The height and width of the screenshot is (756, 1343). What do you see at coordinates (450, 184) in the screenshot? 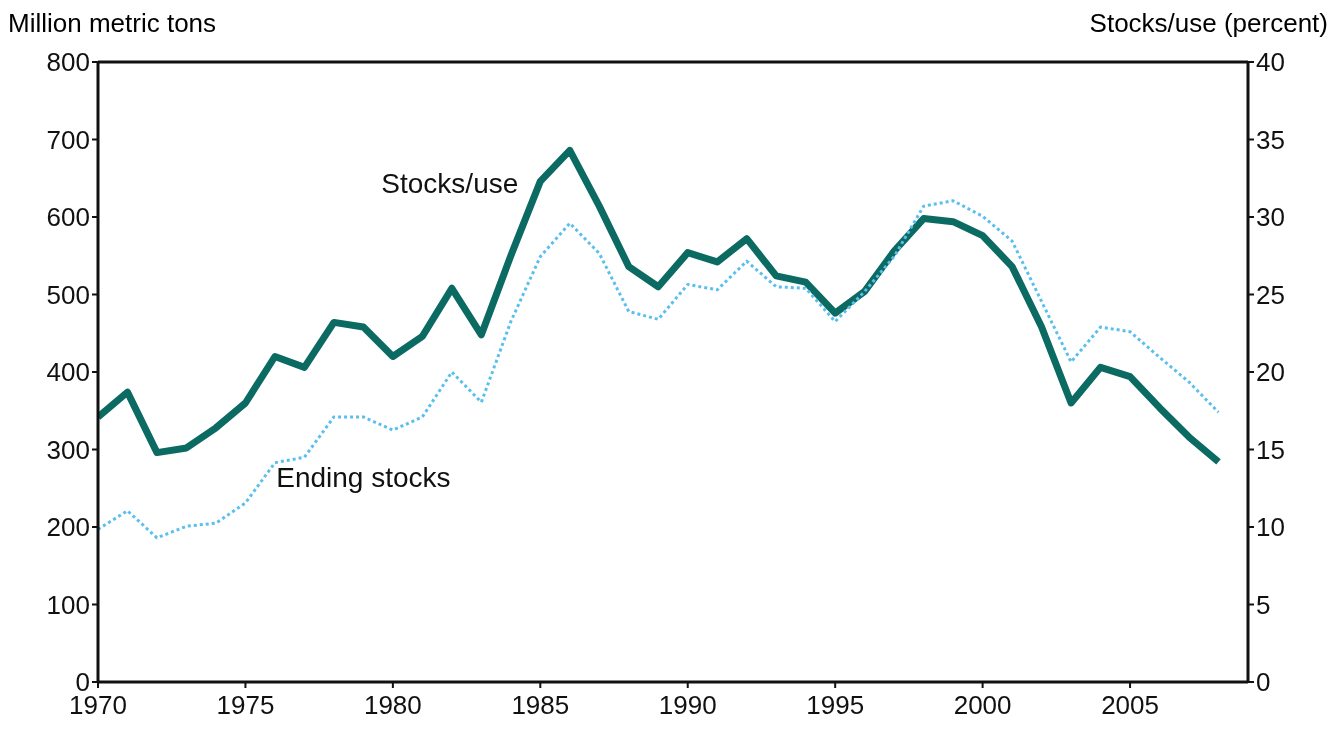
I see `series-label: Stocks/use` at bounding box center [450, 184].